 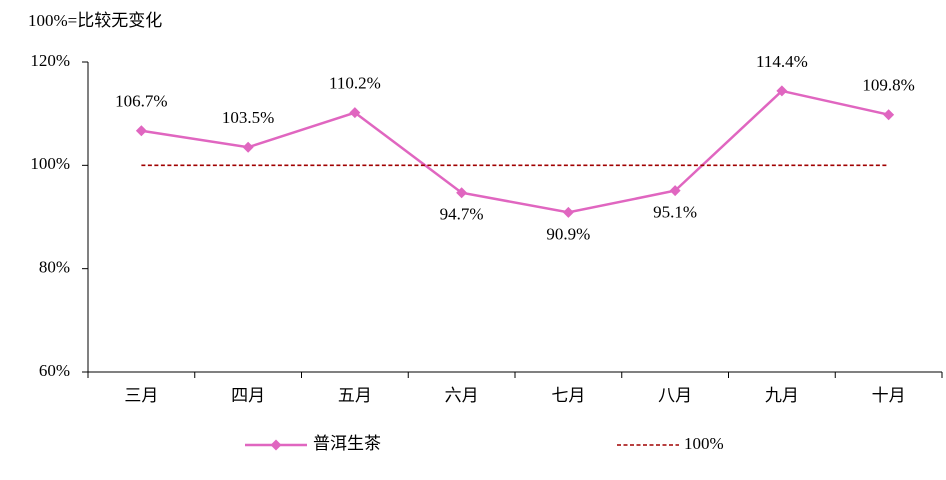 What do you see at coordinates (50, 60) in the screenshot?
I see `y-tick-label: 120%` at bounding box center [50, 60].